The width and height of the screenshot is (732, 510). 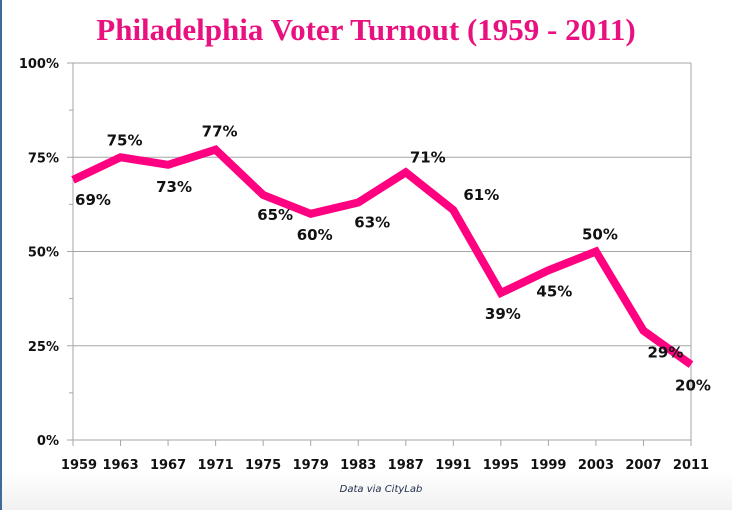 What do you see at coordinates (666, 353) in the screenshot?
I see `data-label: 29%` at bounding box center [666, 353].